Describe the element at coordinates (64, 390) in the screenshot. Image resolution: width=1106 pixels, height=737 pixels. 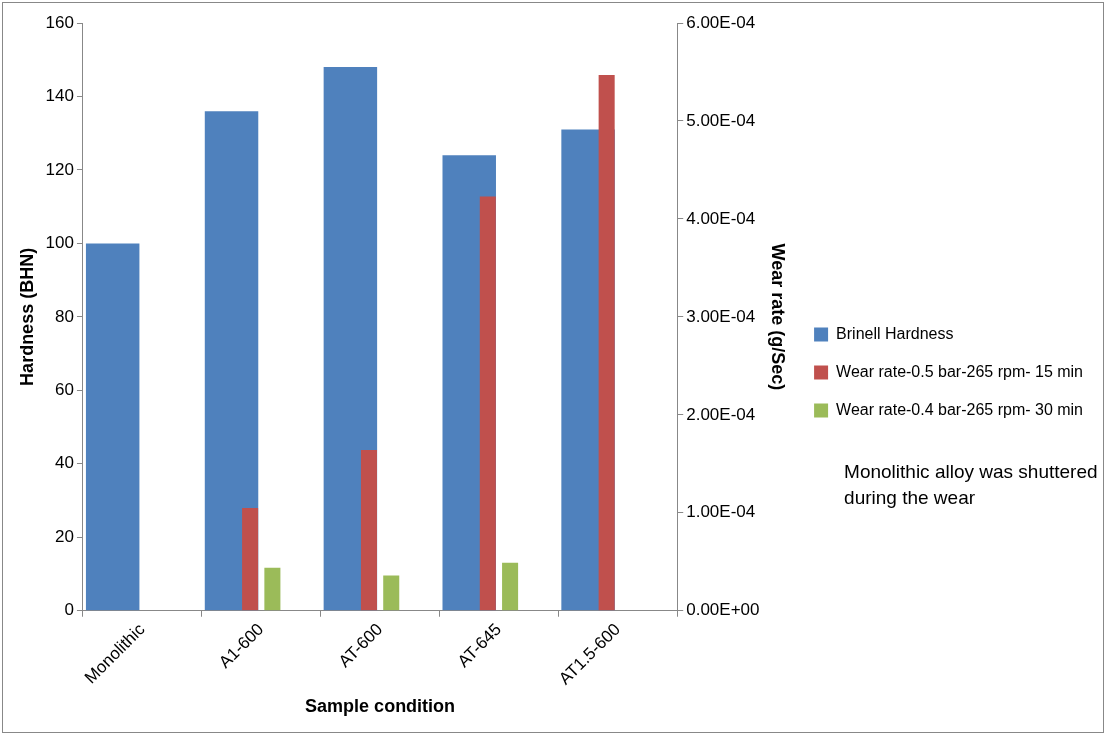
I see `y-tick-label: 60` at that location.